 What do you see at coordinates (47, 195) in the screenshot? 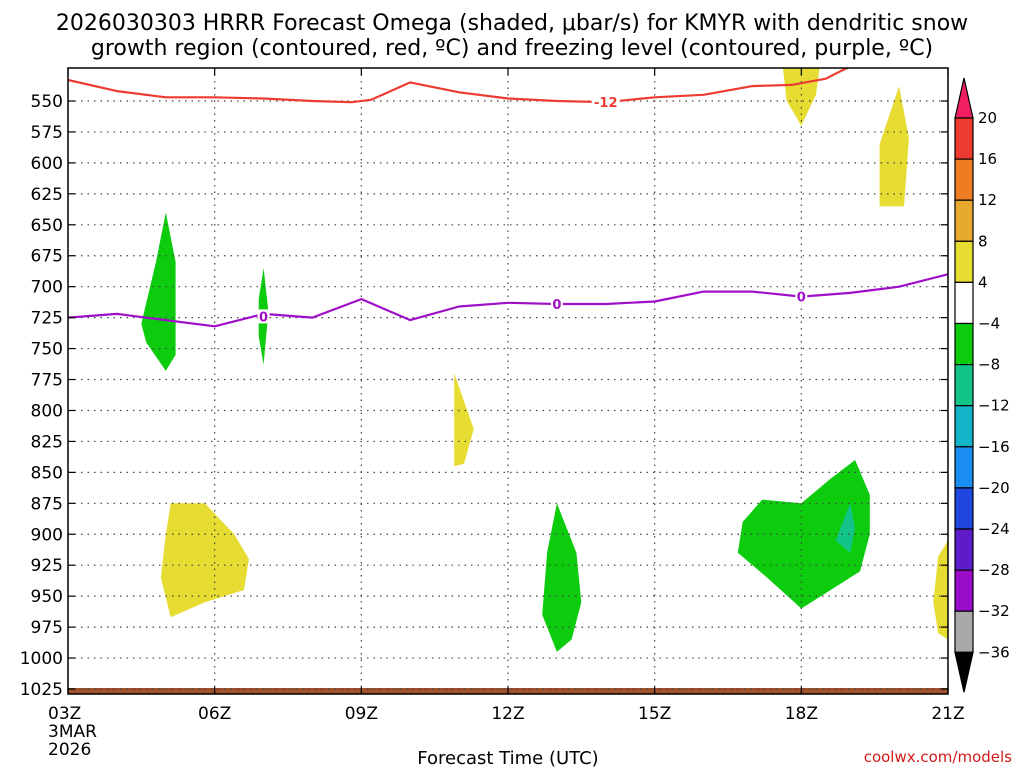
I see `y-tick-label-625: 625` at bounding box center [47, 195].